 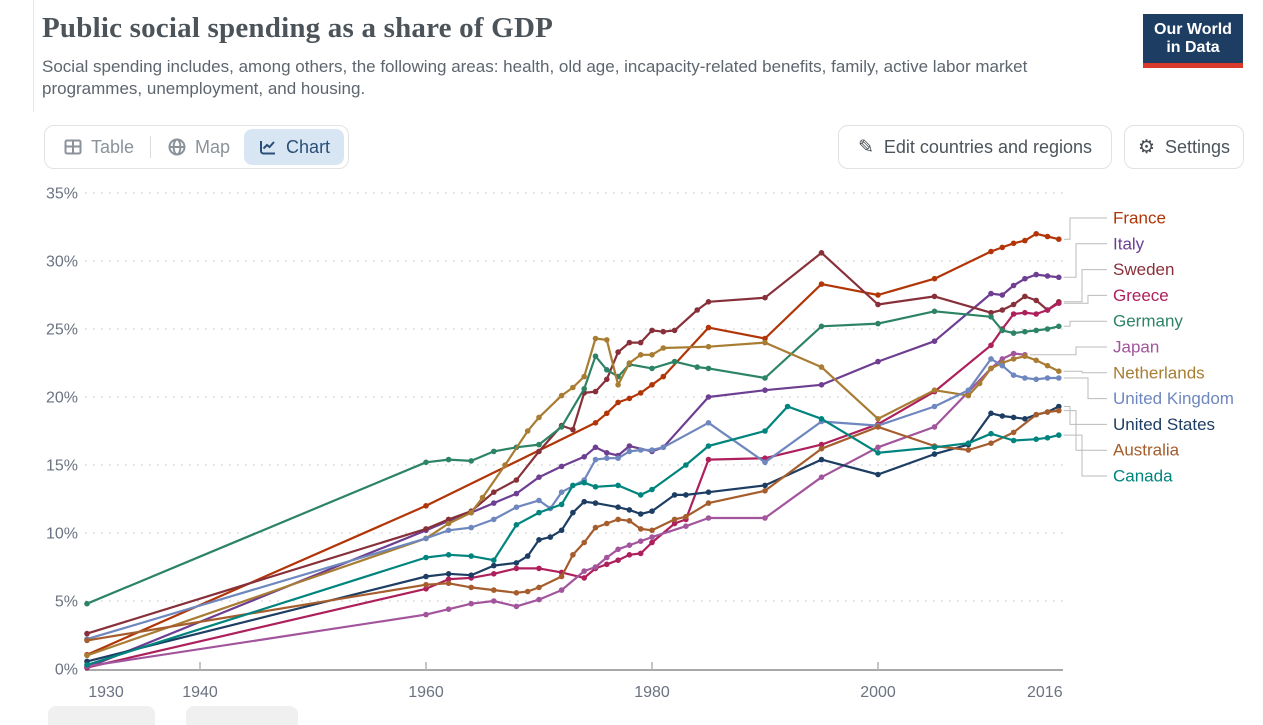 I want to click on settings-button: ⚙ Settings, so click(x=1184, y=147).